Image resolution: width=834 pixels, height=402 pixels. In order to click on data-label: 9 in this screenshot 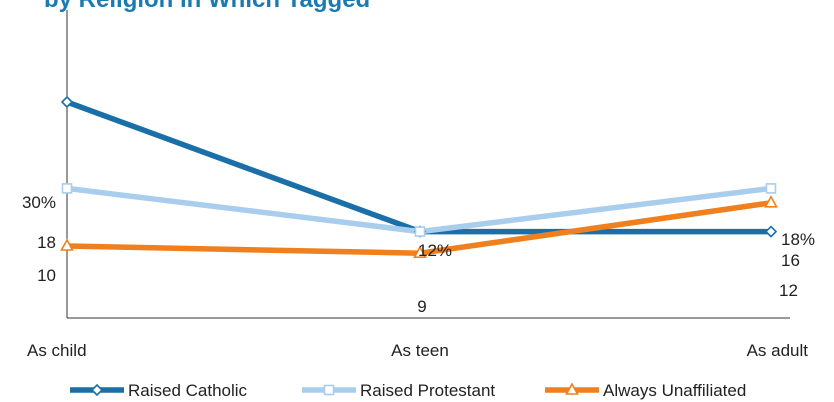, I will do `click(421, 306)`.